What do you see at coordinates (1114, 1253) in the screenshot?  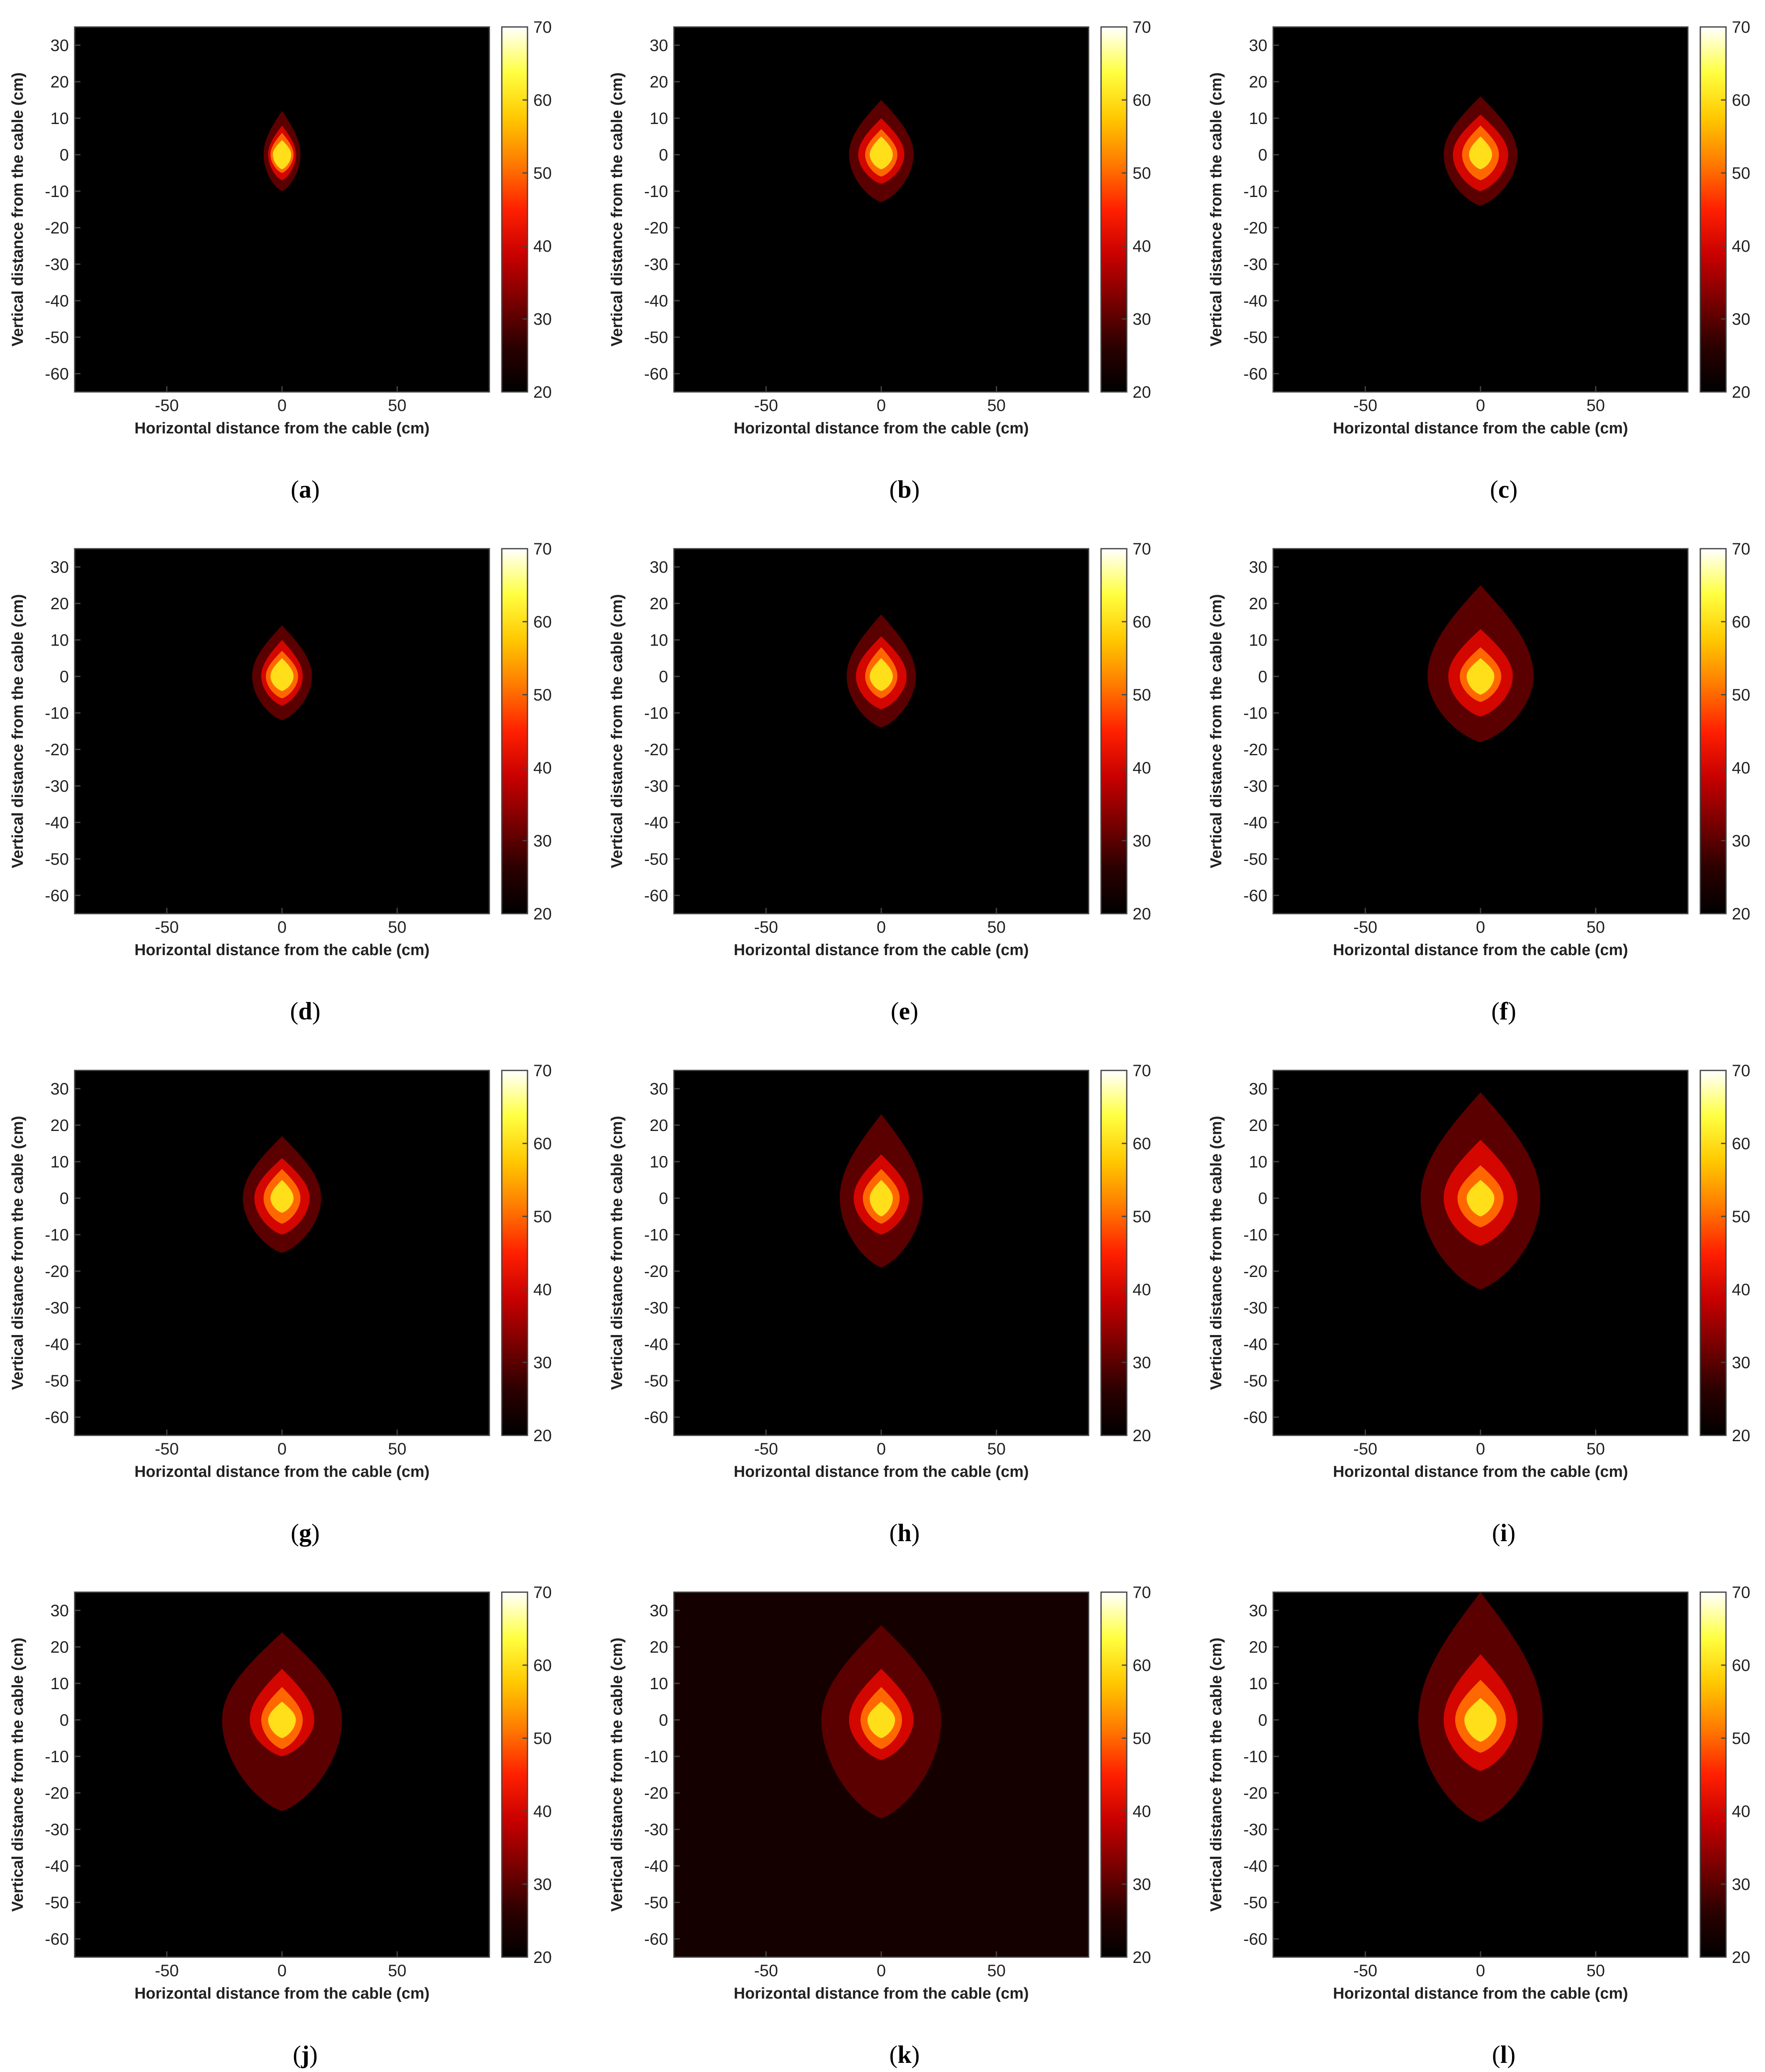 I see `colorbar` at bounding box center [1114, 1253].